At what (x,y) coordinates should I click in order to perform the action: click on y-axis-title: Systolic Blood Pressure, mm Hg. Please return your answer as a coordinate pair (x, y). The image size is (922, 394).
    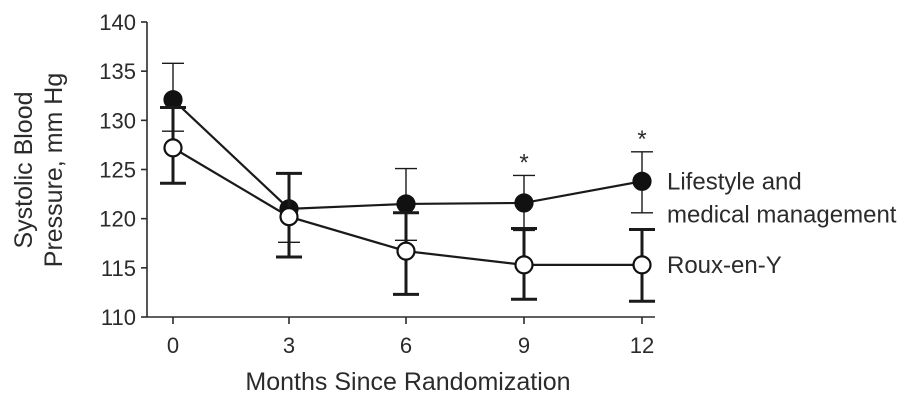
    Looking at the image, I should click on (39, 170).